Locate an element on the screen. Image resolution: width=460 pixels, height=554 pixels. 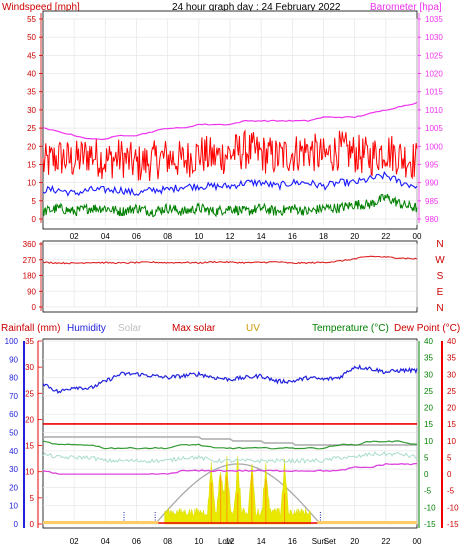
wind-right-tick-label: 1000 is located at coordinates (434, 146).